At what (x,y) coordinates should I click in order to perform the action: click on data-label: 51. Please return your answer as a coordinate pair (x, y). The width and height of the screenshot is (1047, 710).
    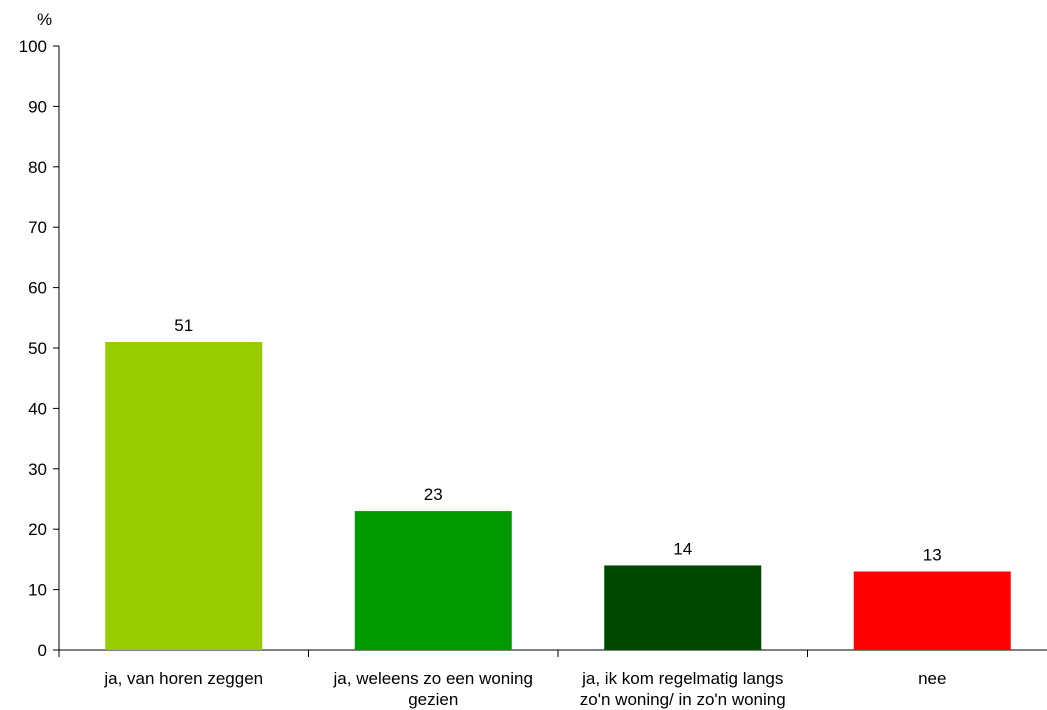
    Looking at the image, I should click on (183, 325).